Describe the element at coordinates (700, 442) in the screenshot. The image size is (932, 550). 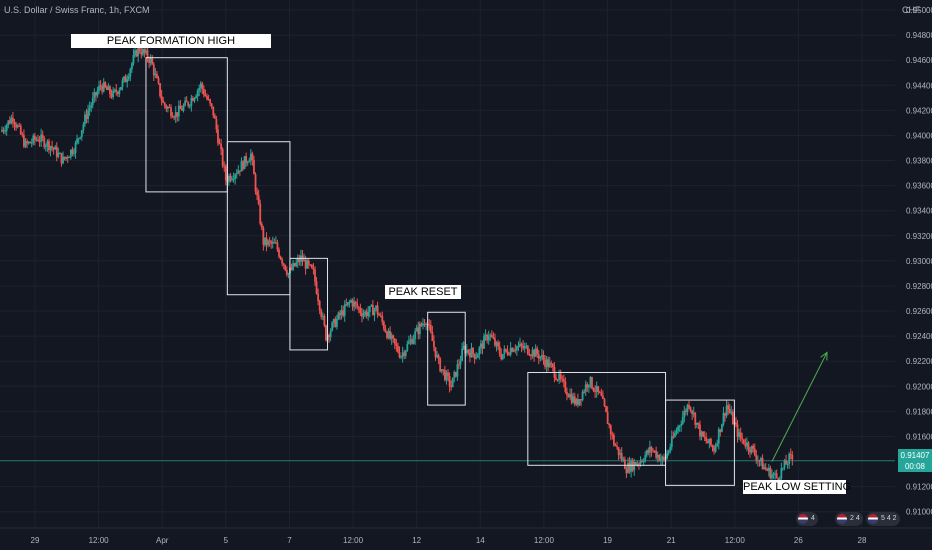
I see `consolidation-box` at that location.